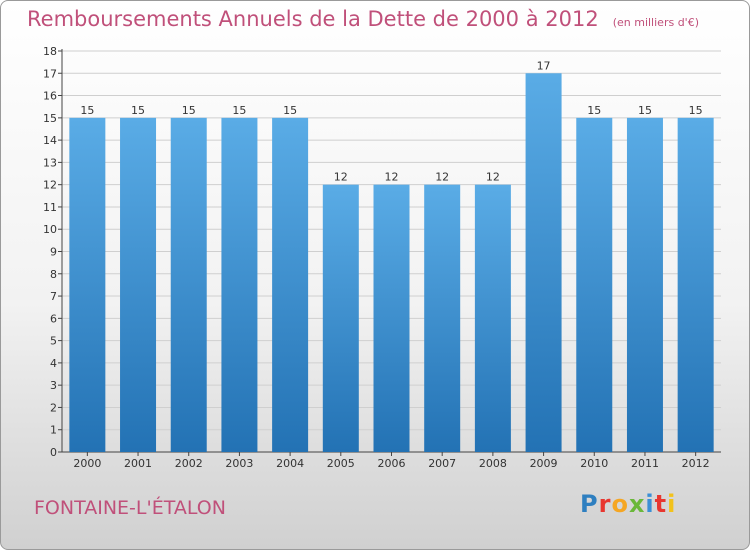  Describe the element at coordinates (50, 140) in the screenshot. I see `y-tick-label: 14` at that location.